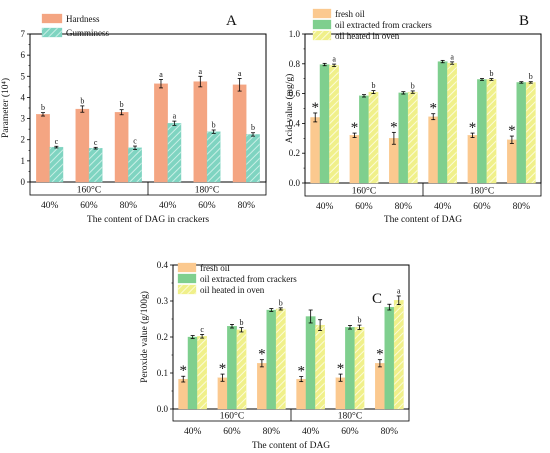  Describe the element at coordinates (232, 290) in the screenshot. I see `legend-entry: oil heated in oven` at that location.